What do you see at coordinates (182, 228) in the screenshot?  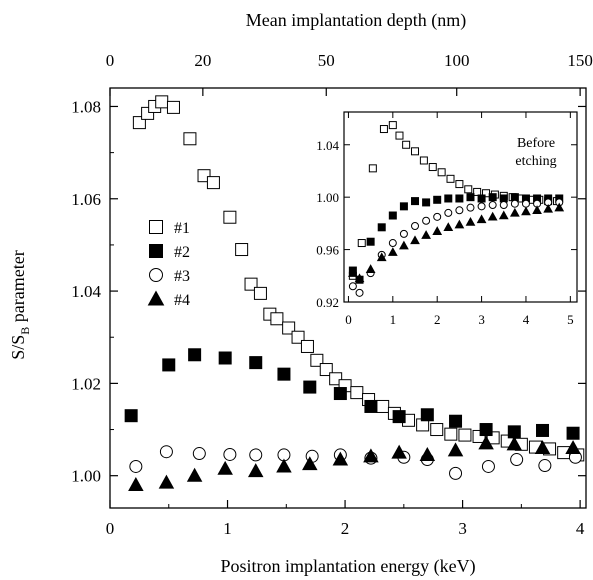 I see `legend-label: #1` at bounding box center [182, 228].